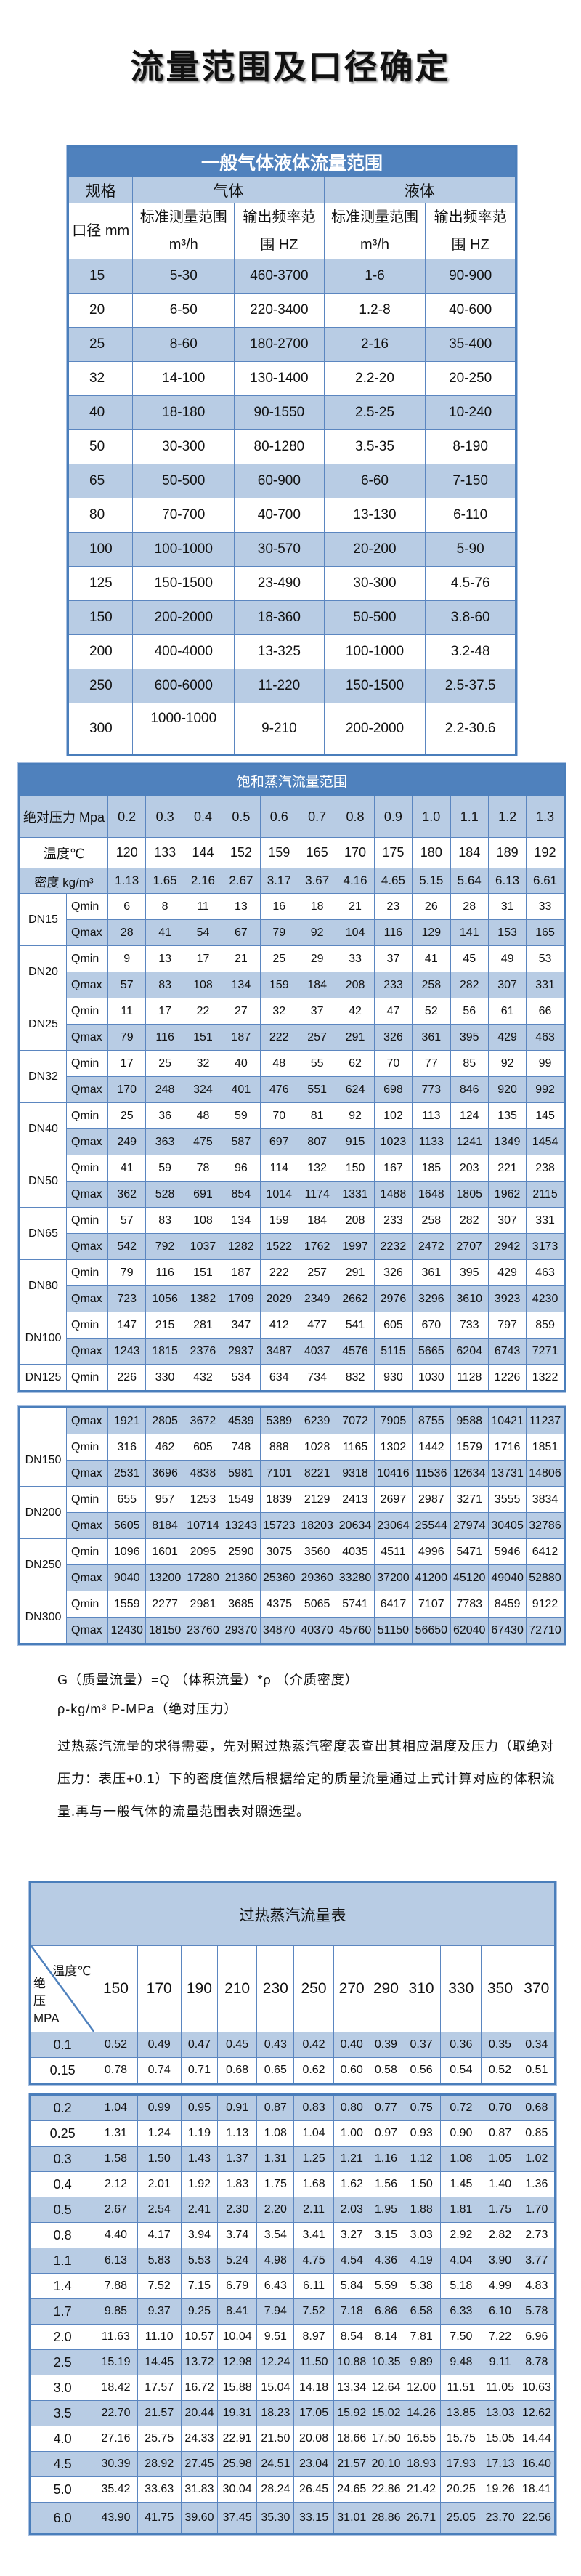 This screenshot has width=581, height=2576. Describe the element at coordinates (537, 2286) in the screenshot. I see `density-value: 4.83` at that location.